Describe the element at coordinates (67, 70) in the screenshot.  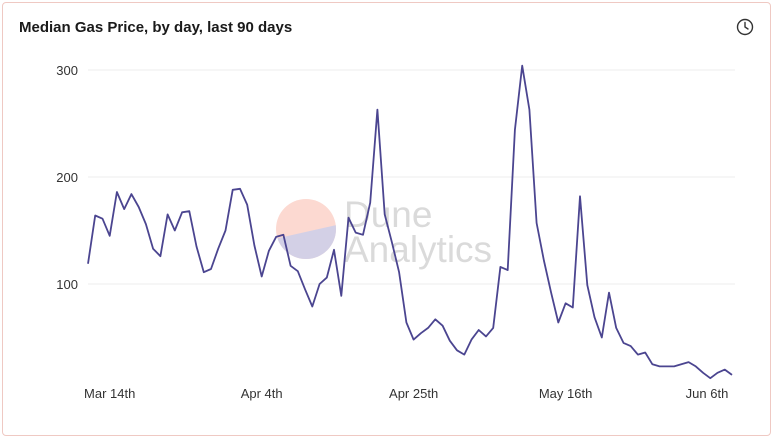
I see `y-tick-label: 300` at that location.